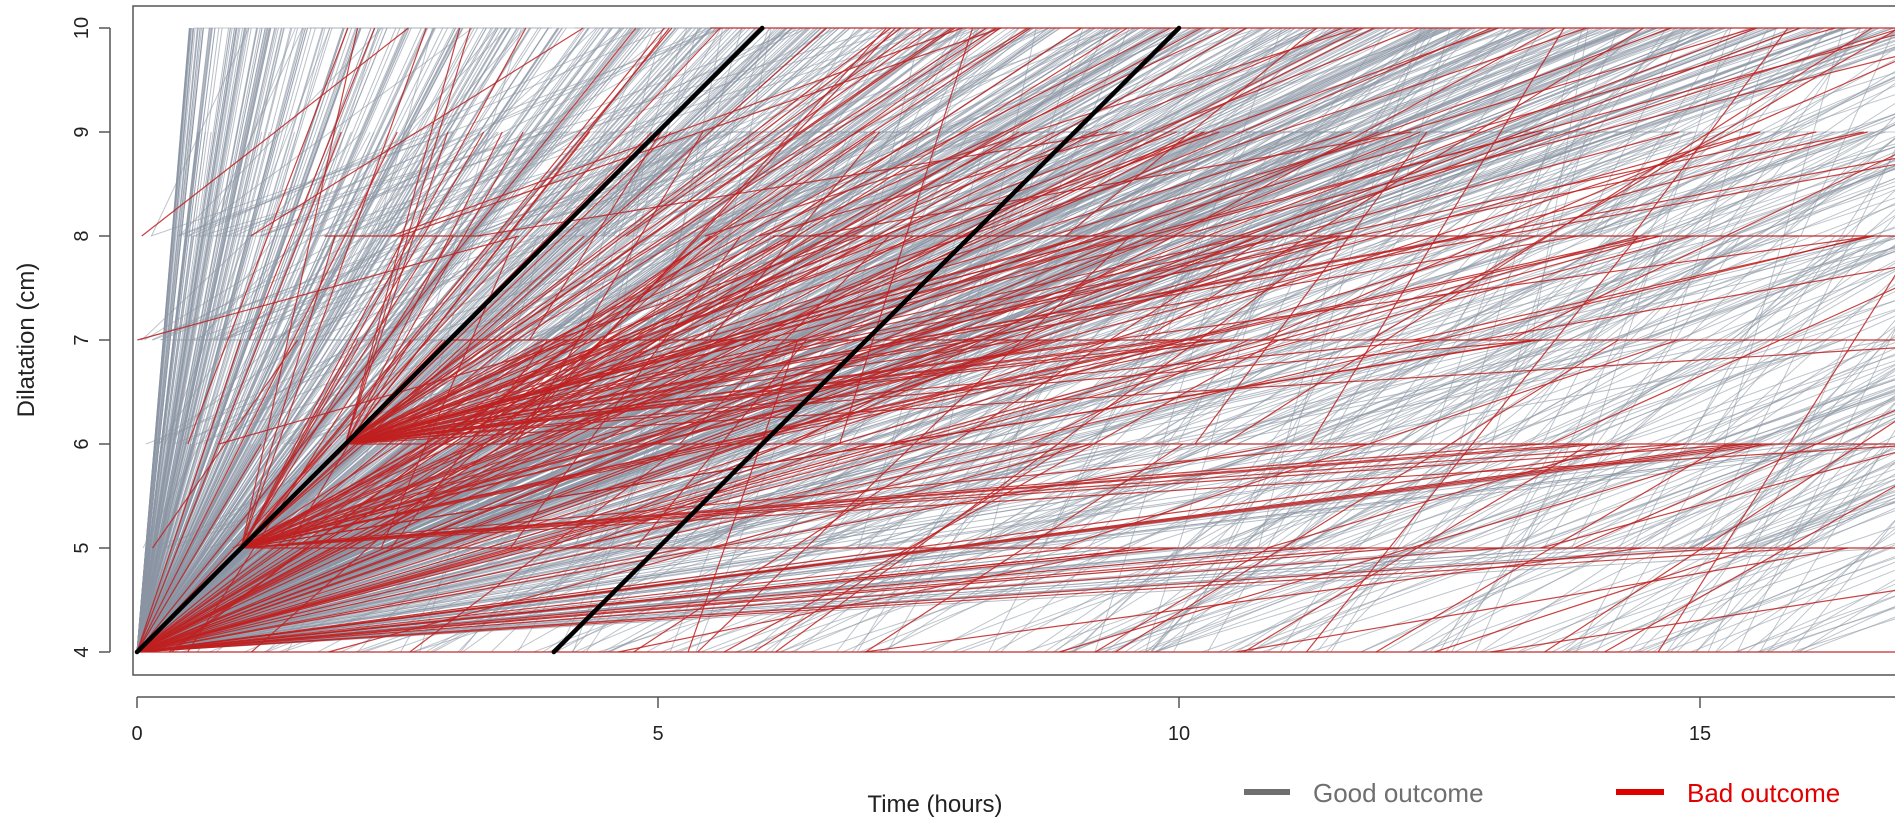  Describe the element at coordinates (82, 339) in the screenshot. I see `y-tick-label: 7` at that location.